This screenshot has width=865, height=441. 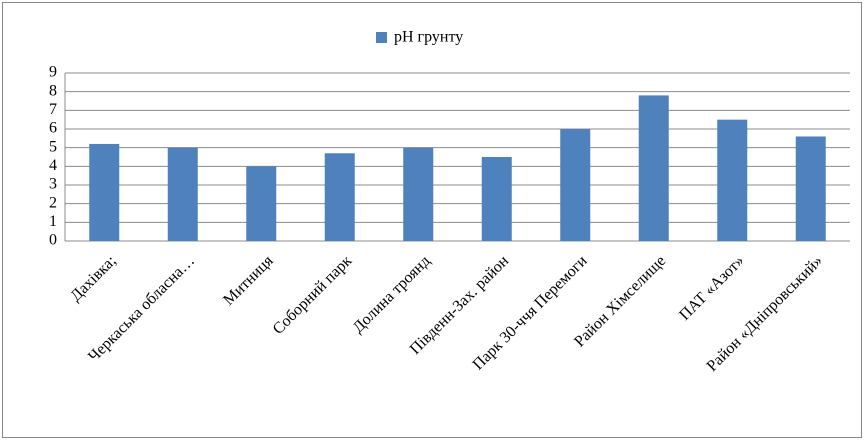 What do you see at coordinates (428, 37) in the screenshot?
I see `legend-label: pH грунту` at bounding box center [428, 37].